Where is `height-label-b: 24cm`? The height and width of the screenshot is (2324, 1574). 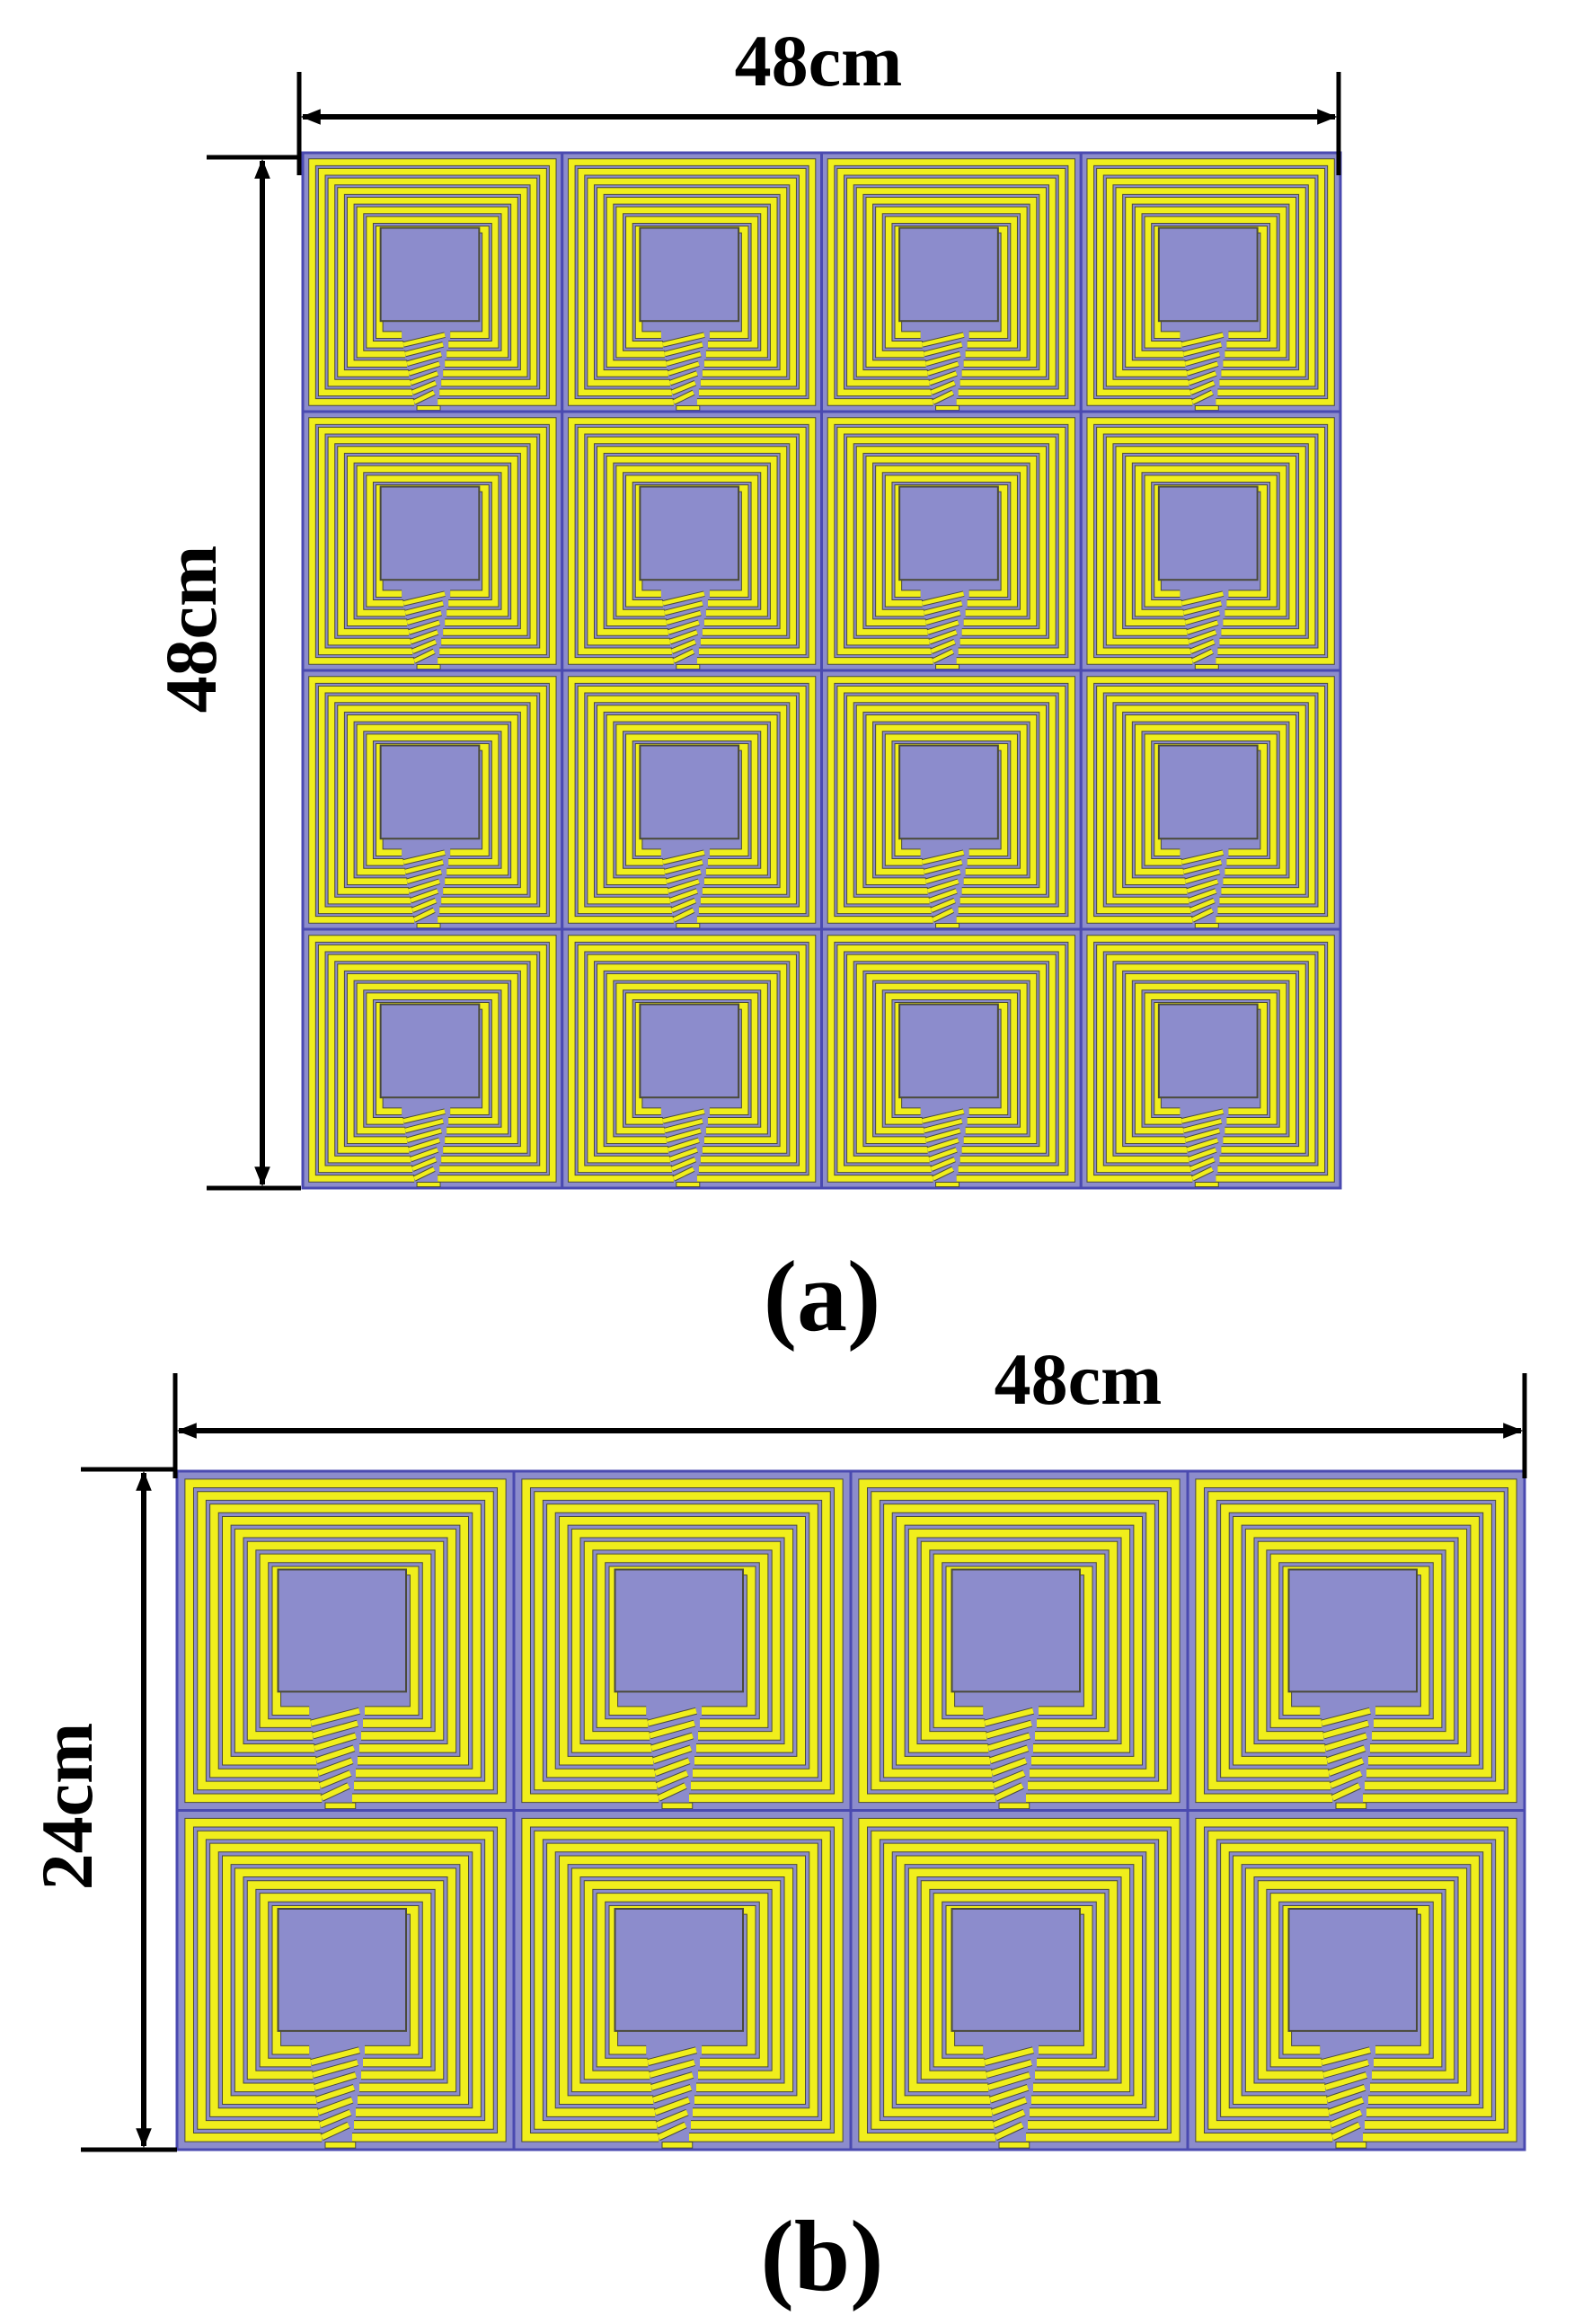
height-label-b: 24cm is located at coordinates (67, 1807).